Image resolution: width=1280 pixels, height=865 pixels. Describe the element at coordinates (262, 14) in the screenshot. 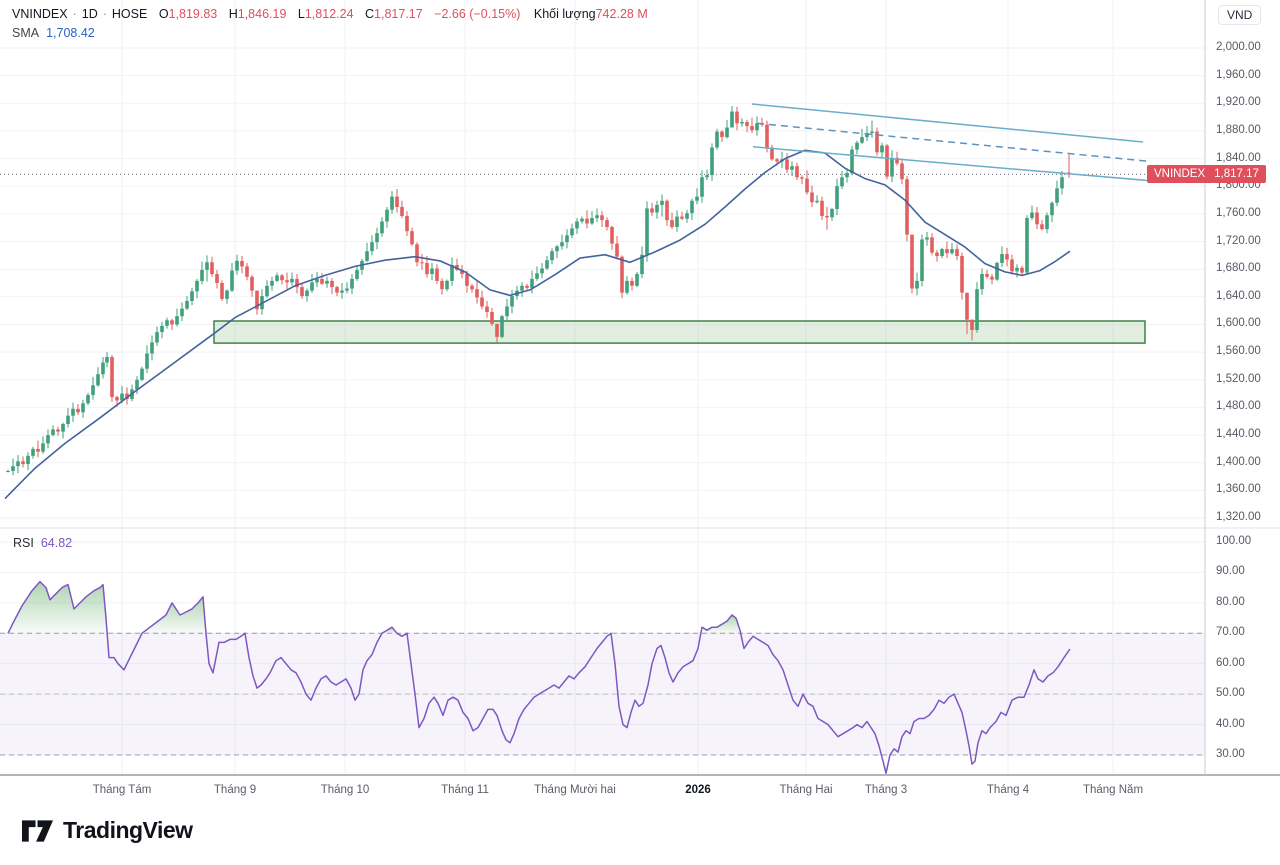

I see `high-value: 1,846.19` at that location.